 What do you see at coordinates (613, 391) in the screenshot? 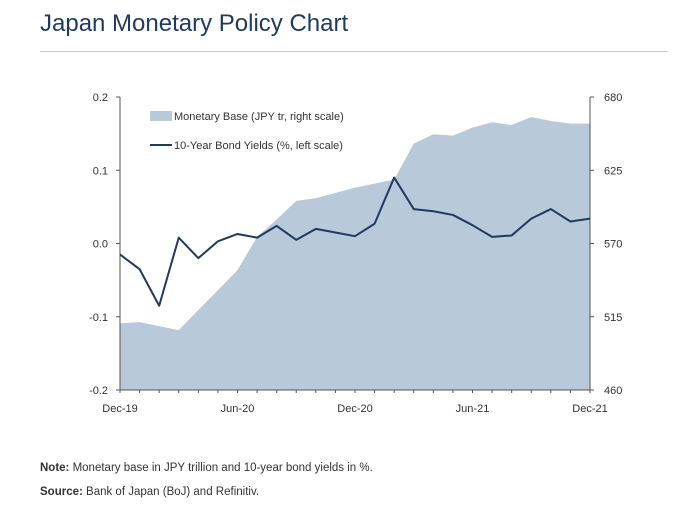
I see `right-tick-label: 460` at bounding box center [613, 391].